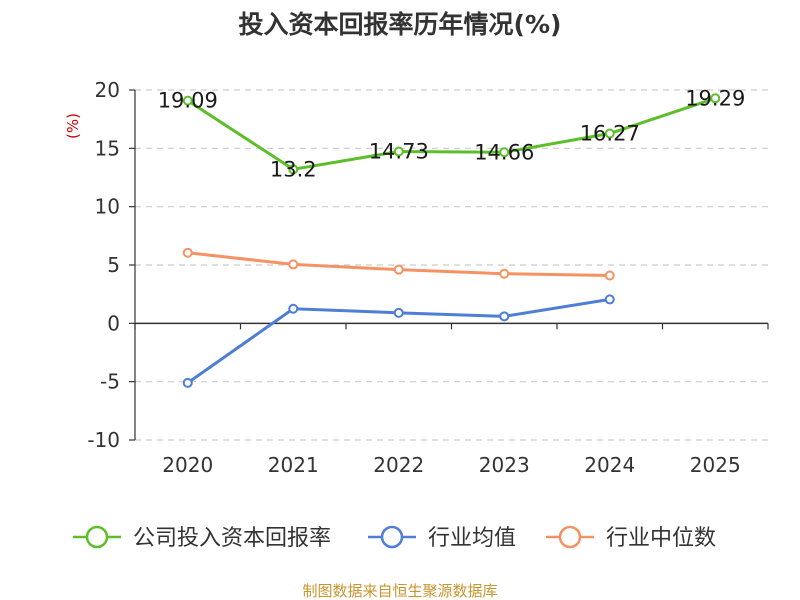  I want to click on data-label: 14.73, so click(399, 151).